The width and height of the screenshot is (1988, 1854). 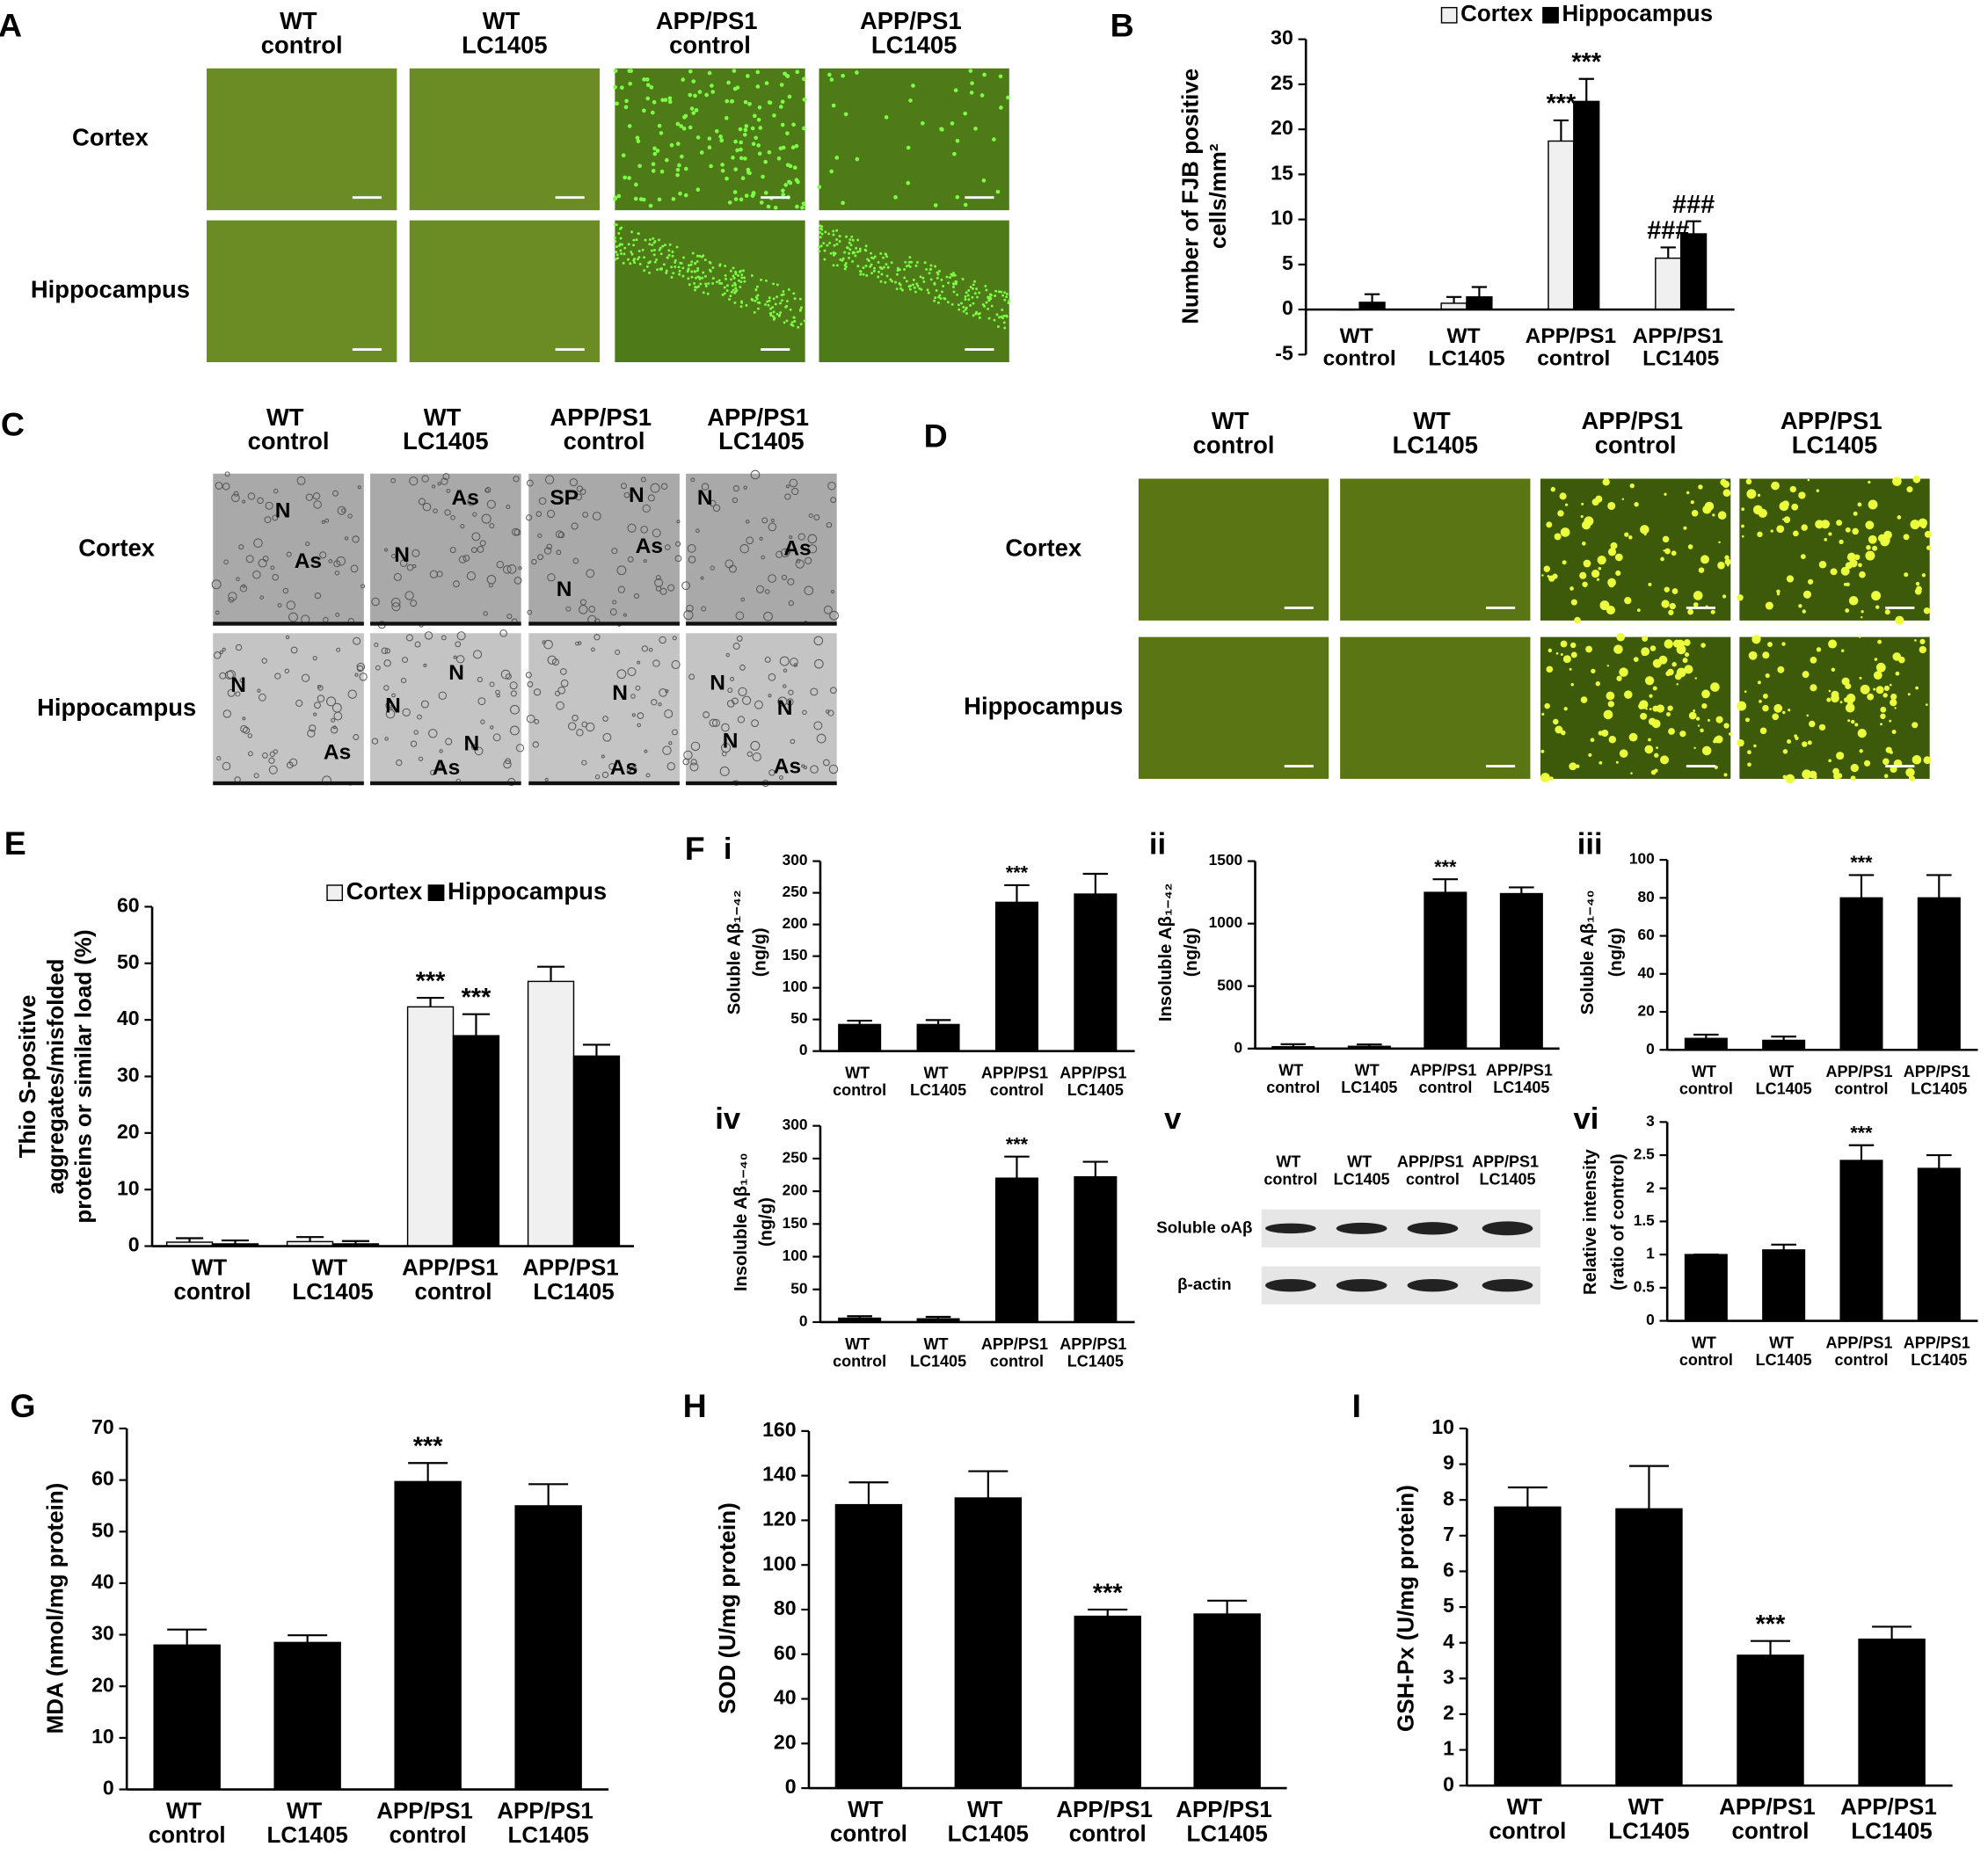 What do you see at coordinates (914, 32) in the screenshot?
I see `column-header: APP/PS1 LC1405` at bounding box center [914, 32].